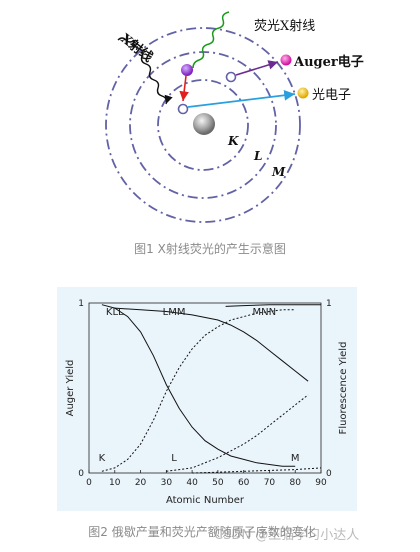 The height and width of the screenshot is (552, 420). I want to click on annotation-top-kll: KLL, so click(115, 312).